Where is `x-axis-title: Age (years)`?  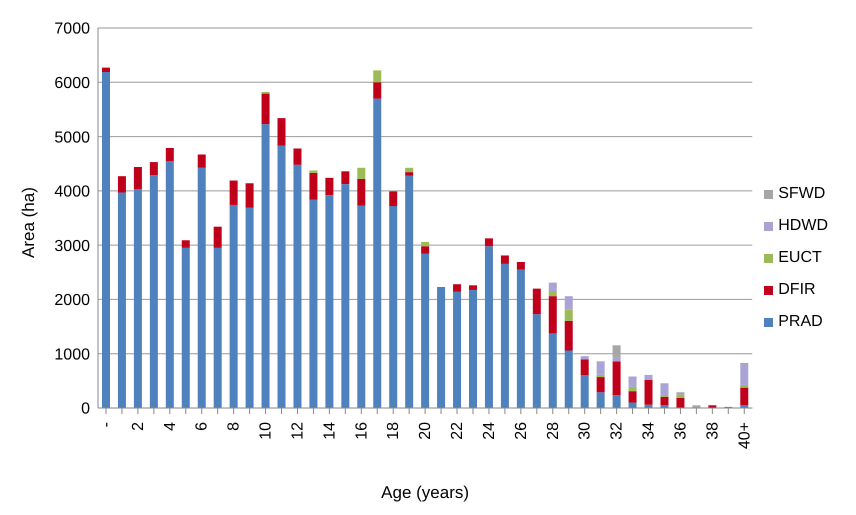
x-axis-title: Age (years) is located at coordinates (425, 492).